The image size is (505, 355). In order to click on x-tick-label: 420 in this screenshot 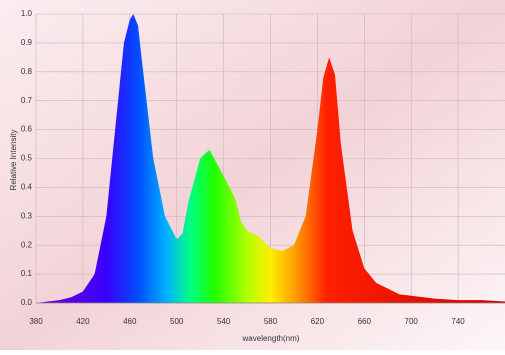, I will do `click(83, 321)`.